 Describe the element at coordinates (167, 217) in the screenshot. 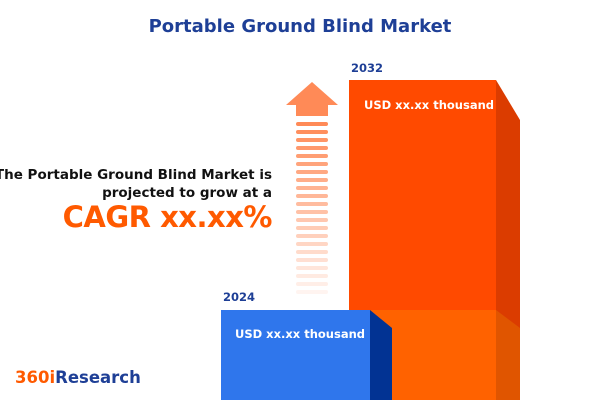

I see `cagr-value: CAGR xx.xx%` at that location.